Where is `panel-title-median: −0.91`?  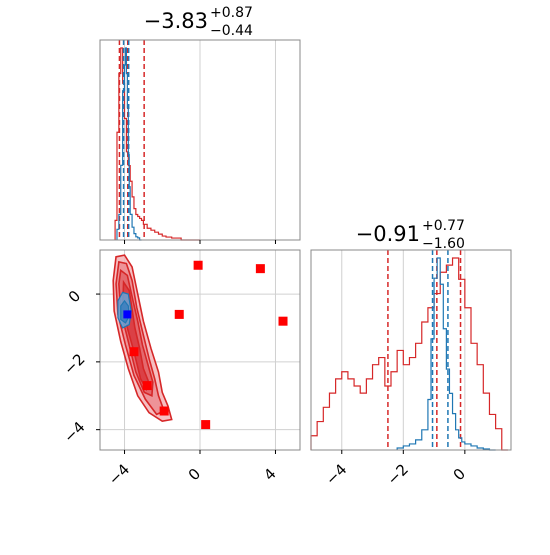
panel-title-median: −0.91 is located at coordinates (388, 234).